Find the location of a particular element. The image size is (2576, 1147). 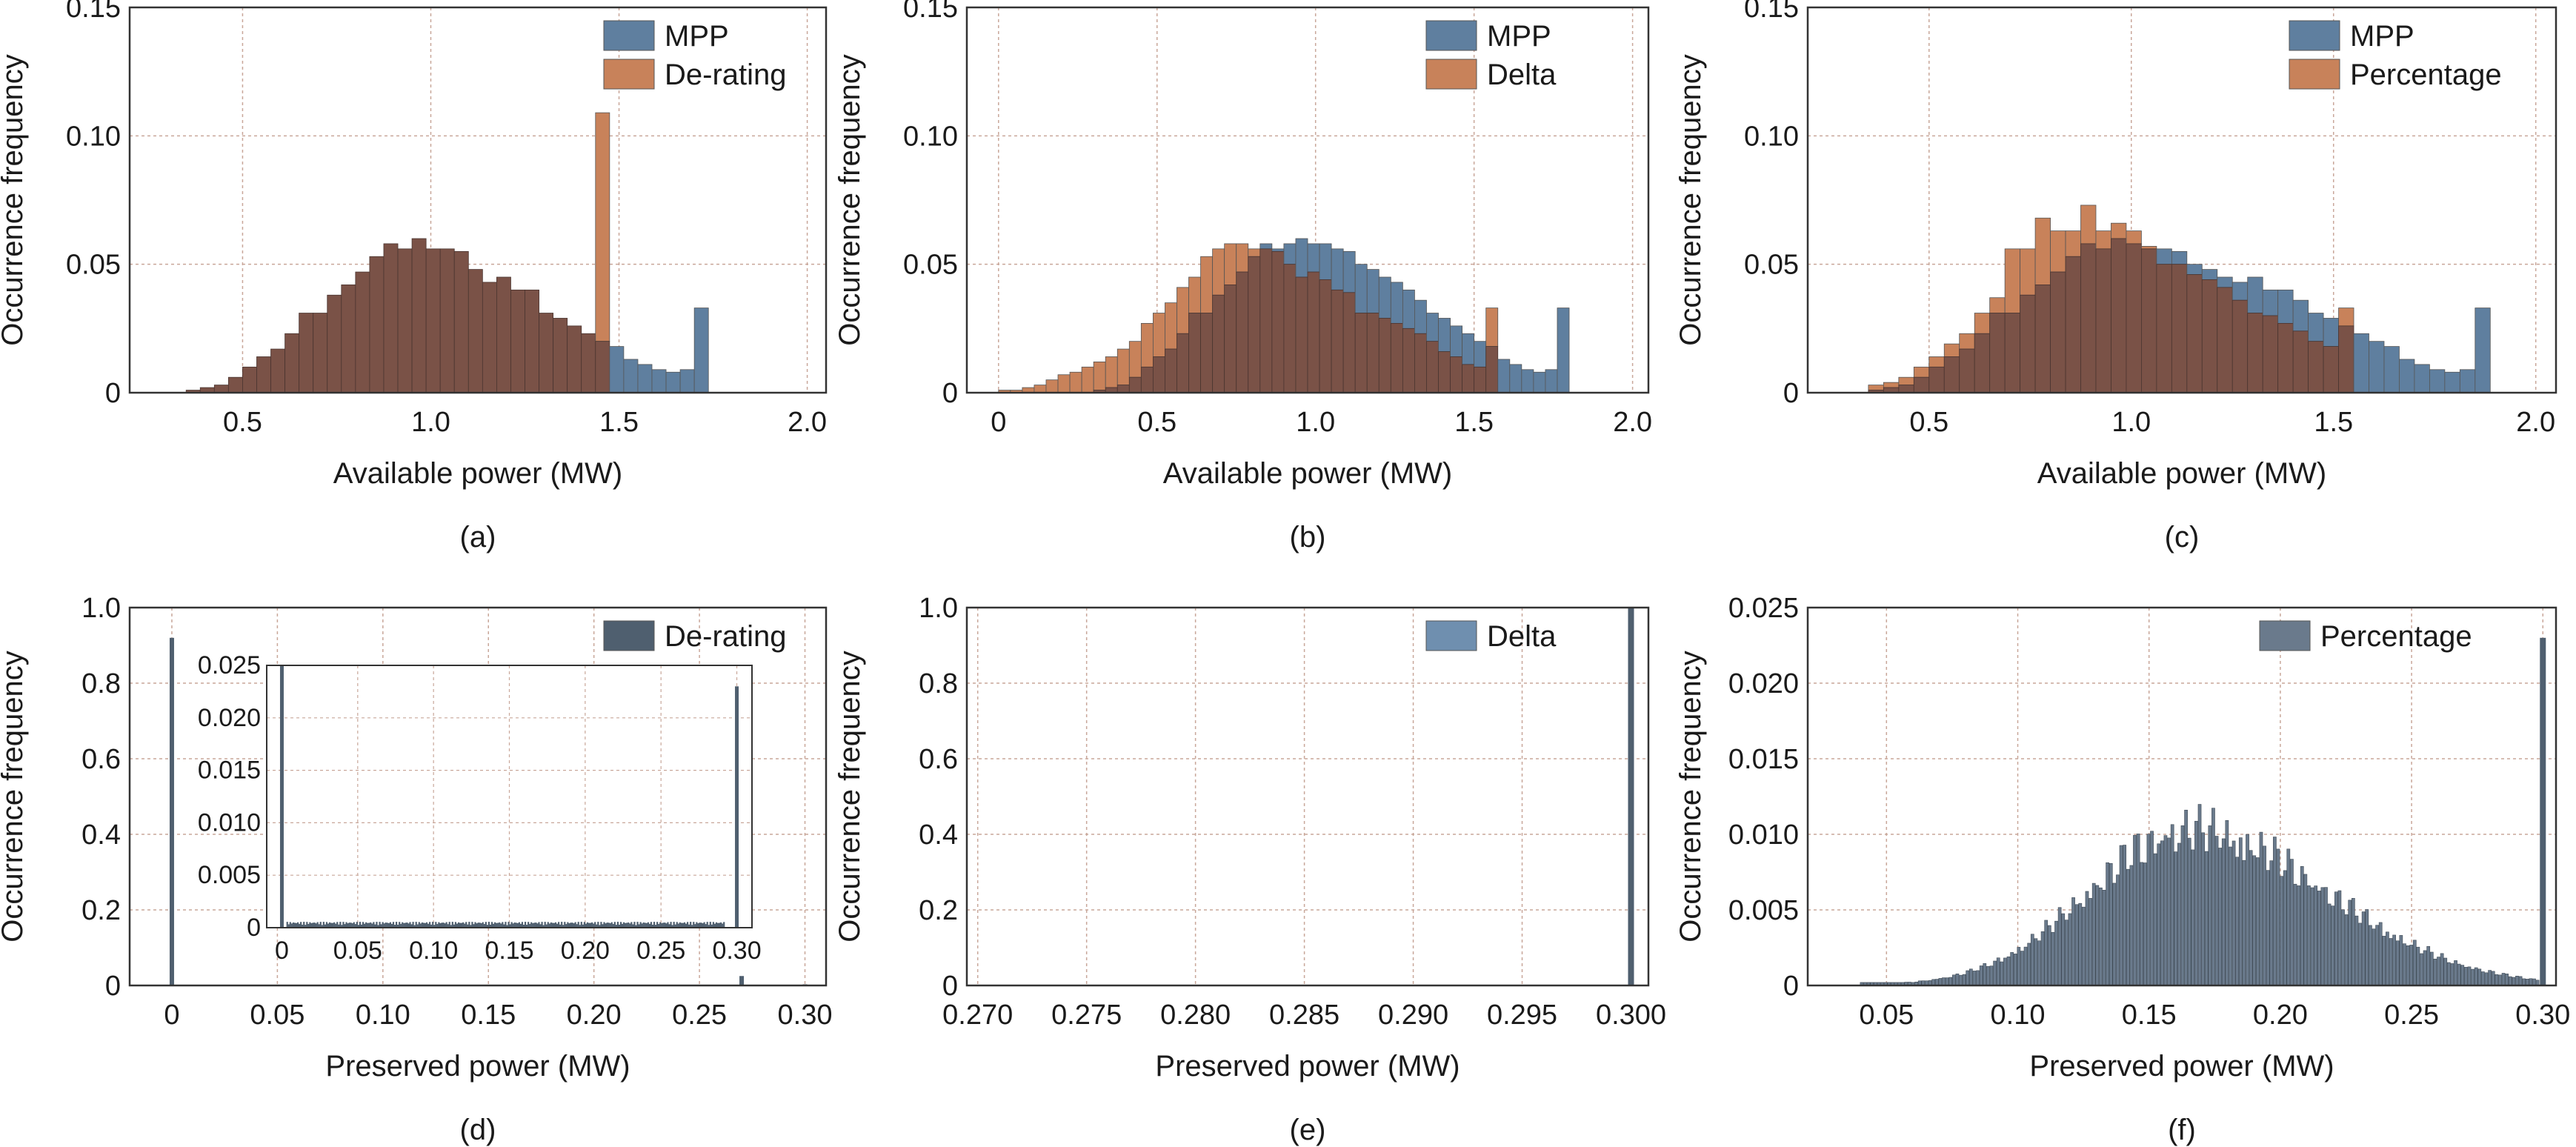

y-tick-label: 0.15 is located at coordinates (1771, 12).